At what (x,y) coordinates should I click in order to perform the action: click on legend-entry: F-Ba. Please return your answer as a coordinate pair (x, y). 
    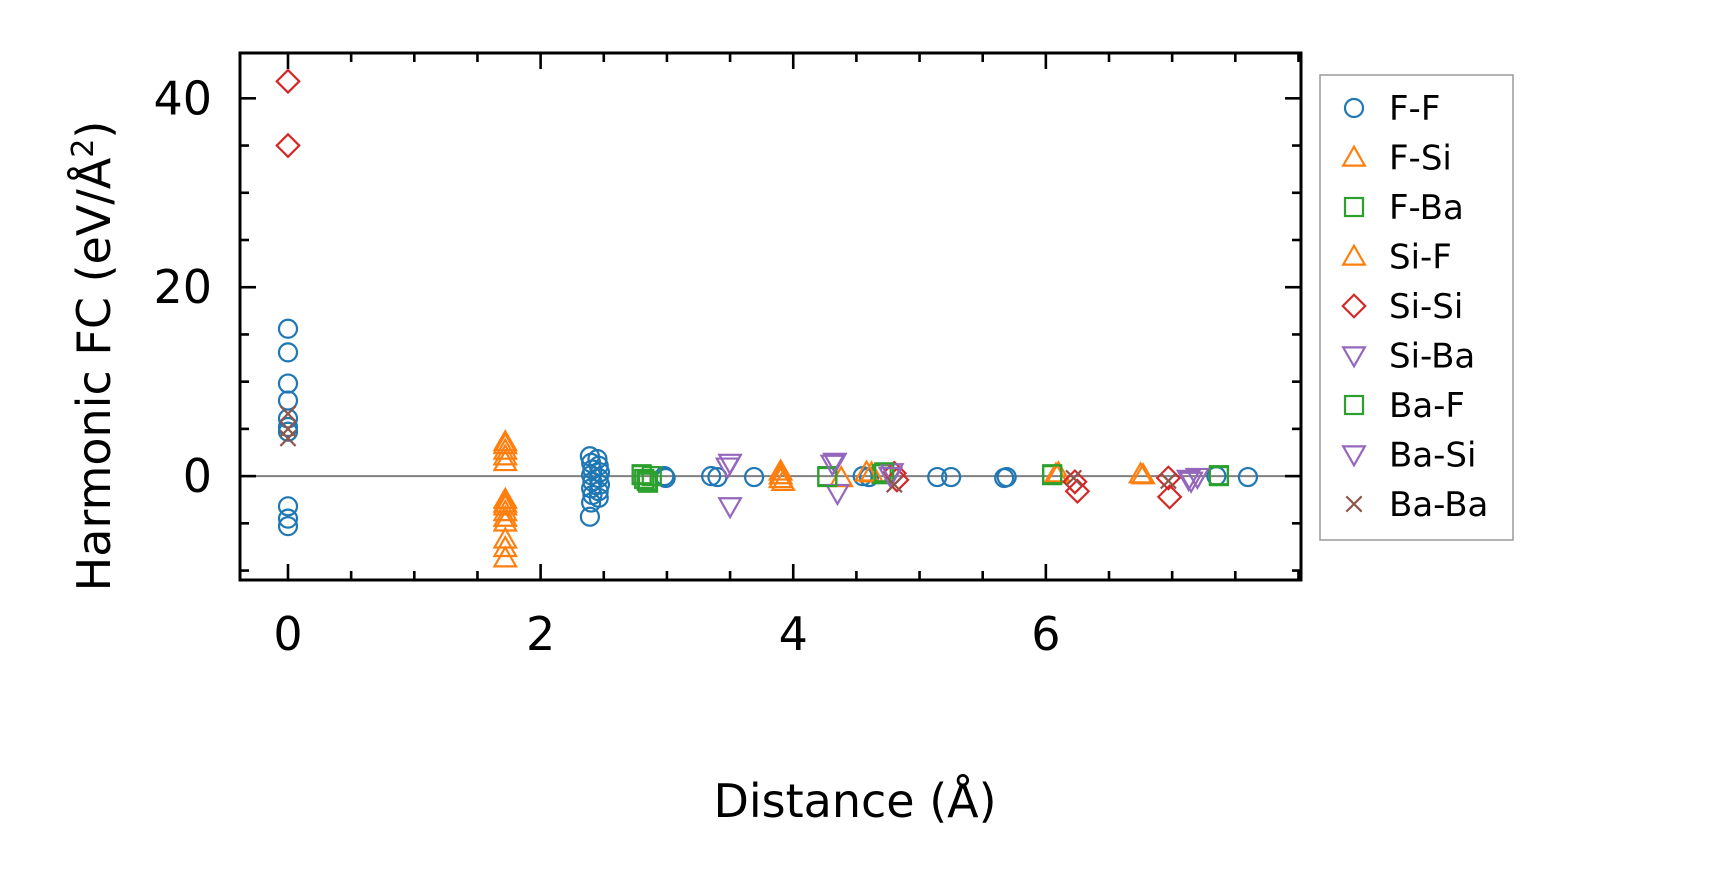
    Looking at the image, I should click on (1403, 208).